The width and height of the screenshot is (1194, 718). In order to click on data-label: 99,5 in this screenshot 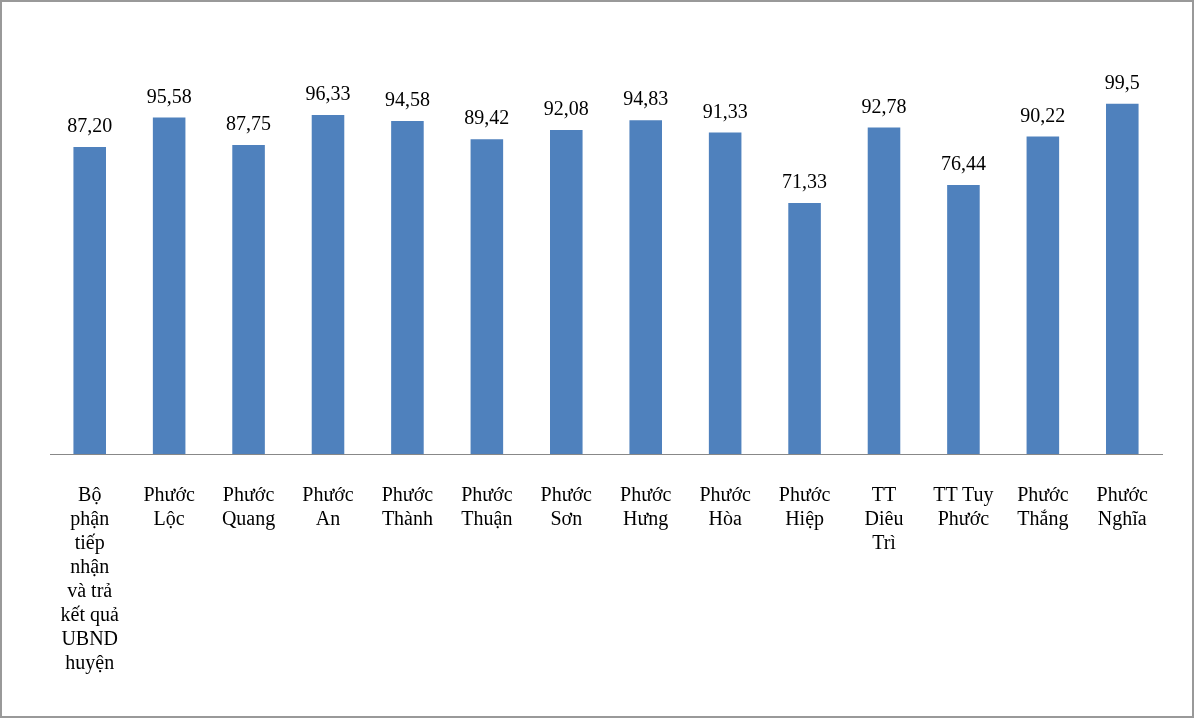, I will do `click(1122, 82)`.